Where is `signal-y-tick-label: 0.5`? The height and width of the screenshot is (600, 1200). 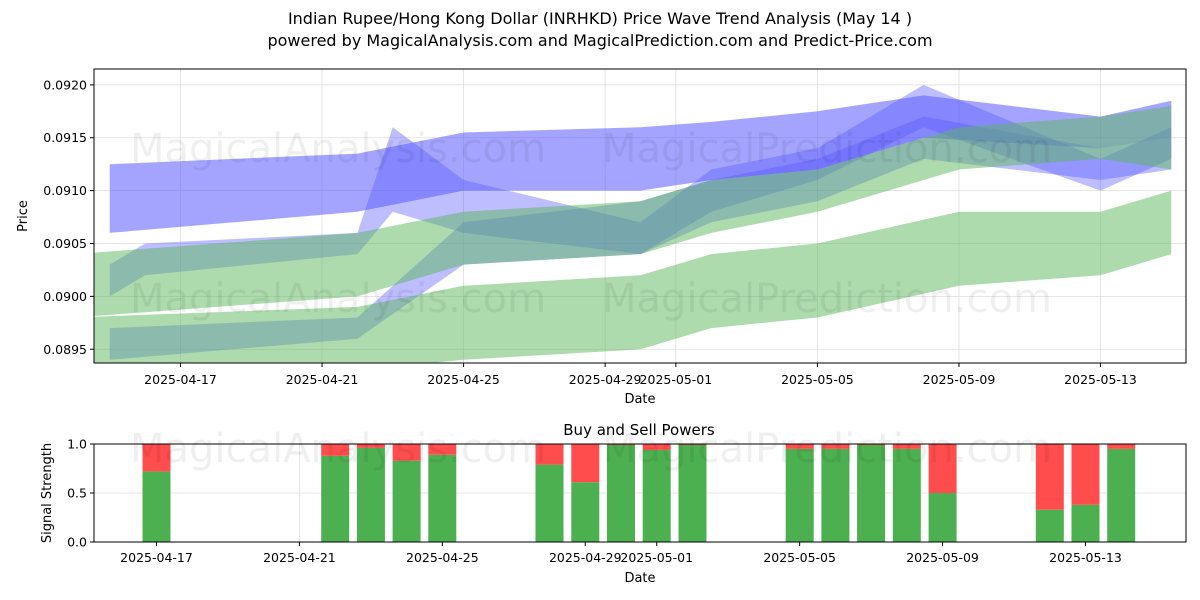 signal-y-tick-label: 0.5 is located at coordinates (77, 493).